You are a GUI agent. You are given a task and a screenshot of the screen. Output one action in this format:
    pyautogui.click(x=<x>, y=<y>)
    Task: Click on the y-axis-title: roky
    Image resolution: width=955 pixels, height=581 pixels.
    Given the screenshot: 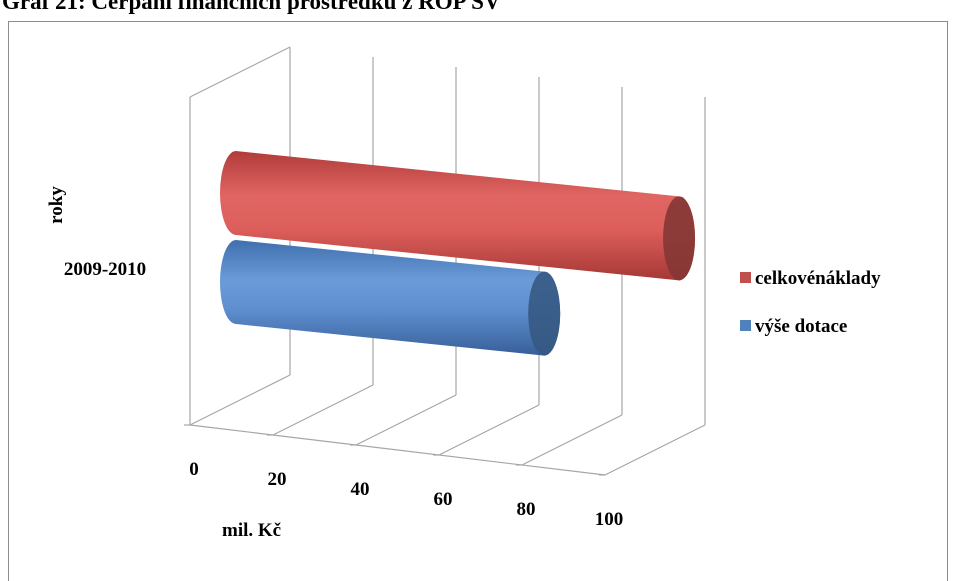 What is the action you would take?
    pyautogui.click(x=56, y=205)
    